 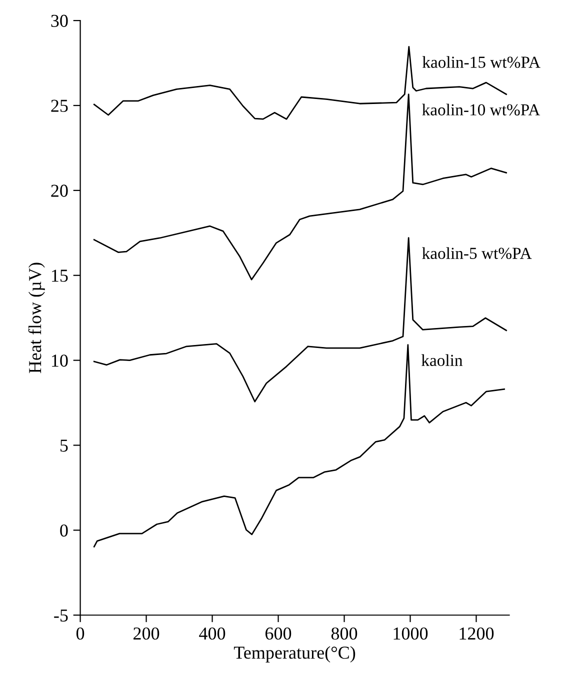 I want to click on x-tick-label: 600, so click(x=278, y=633).